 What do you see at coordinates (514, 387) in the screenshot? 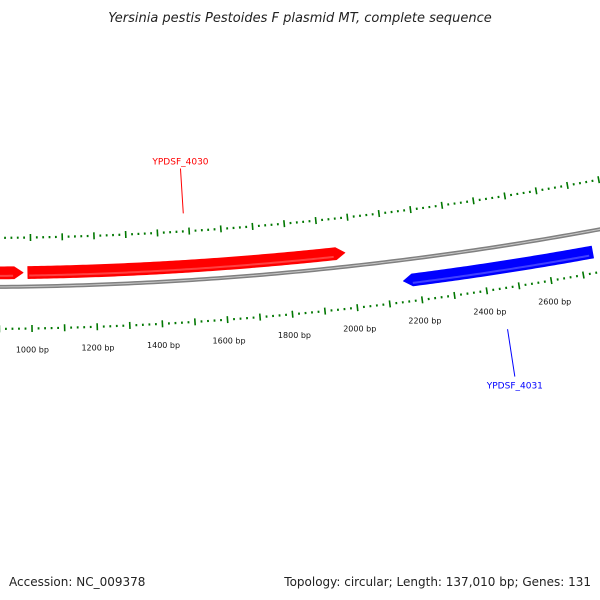
I see `gene-label-ypdsf_4031: YPDSF_4031` at bounding box center [514, 387].